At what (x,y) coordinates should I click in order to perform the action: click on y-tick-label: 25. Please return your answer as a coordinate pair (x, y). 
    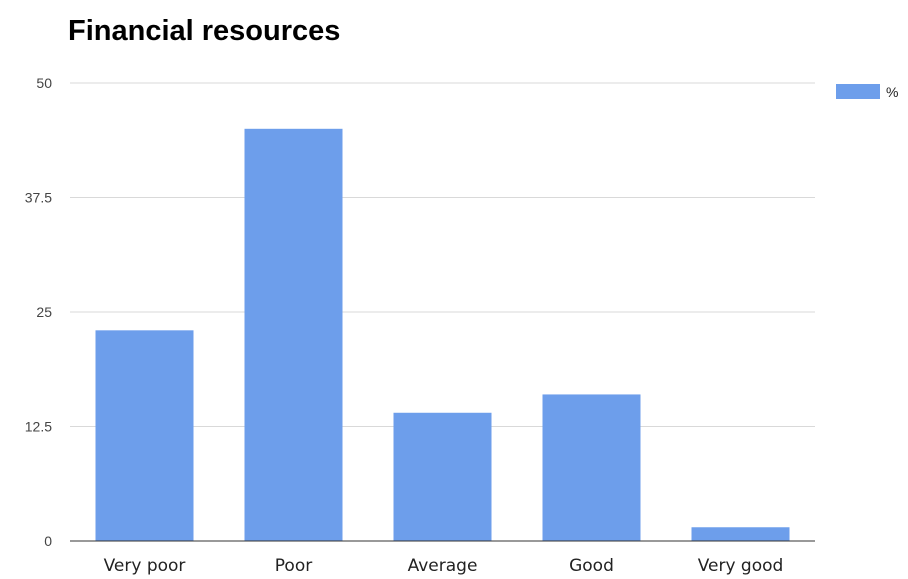
    Looking at the image, I should click on (44, 312).